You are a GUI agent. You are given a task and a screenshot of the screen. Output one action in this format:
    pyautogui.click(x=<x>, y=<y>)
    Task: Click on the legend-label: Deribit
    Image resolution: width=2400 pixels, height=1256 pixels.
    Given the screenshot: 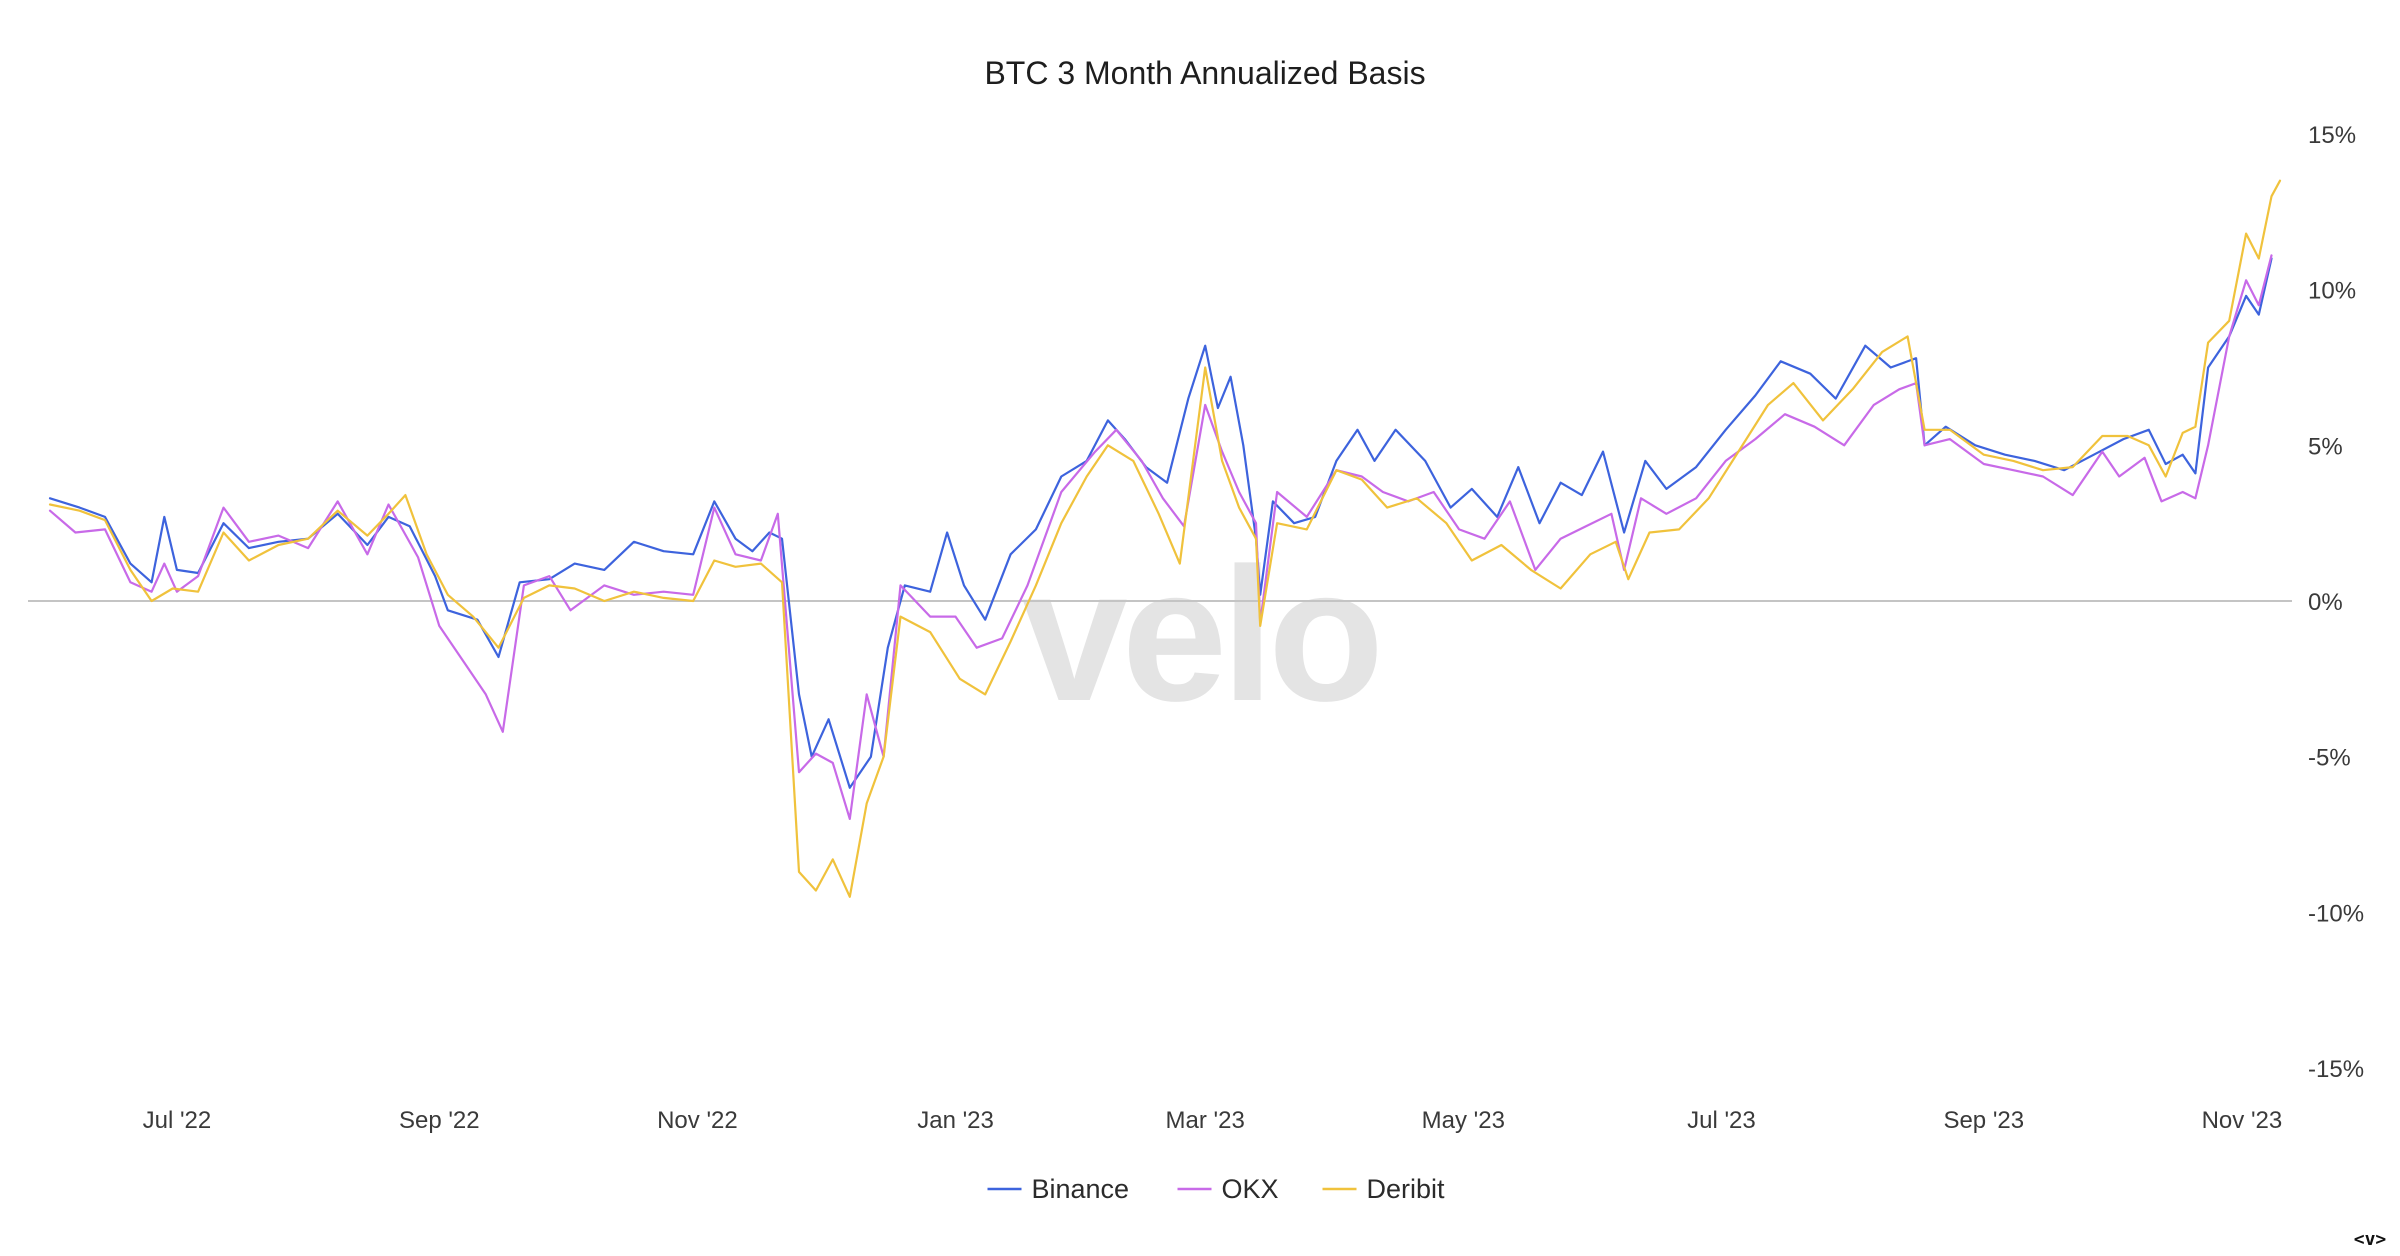 What is the action you would take?
    pyautogui.click(x=1406, y=1189)
    